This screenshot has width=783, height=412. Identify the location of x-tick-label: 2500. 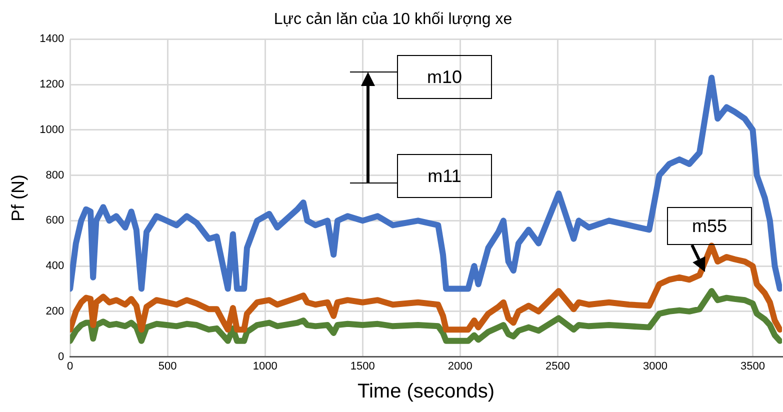
(557, 366).